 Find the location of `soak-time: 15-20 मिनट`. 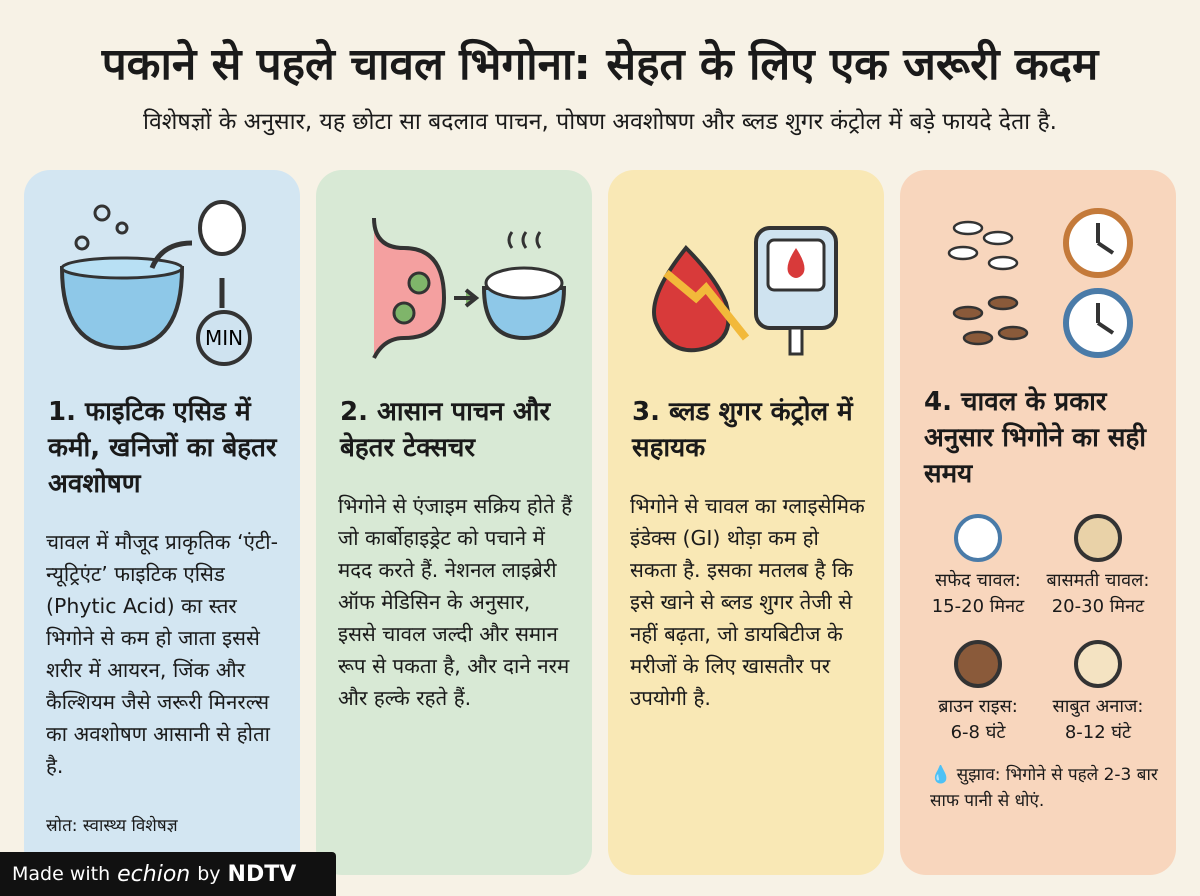

soak-time: 15-20 मिनट is located at coordinates (978, 606).